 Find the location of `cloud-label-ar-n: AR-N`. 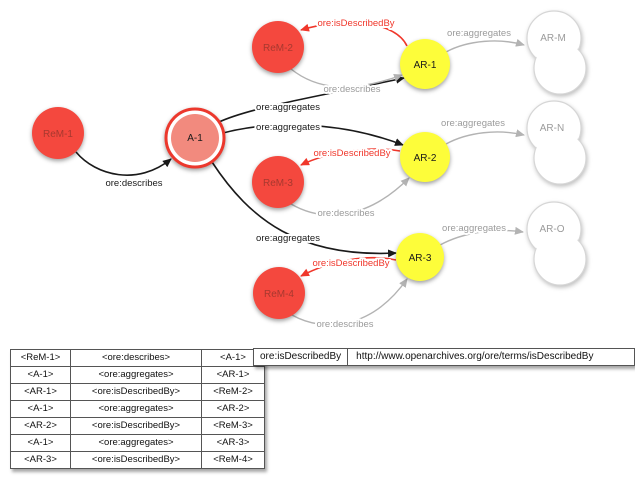

cloud-label-ar-n: AR-N is located at coordinates (552, 128).